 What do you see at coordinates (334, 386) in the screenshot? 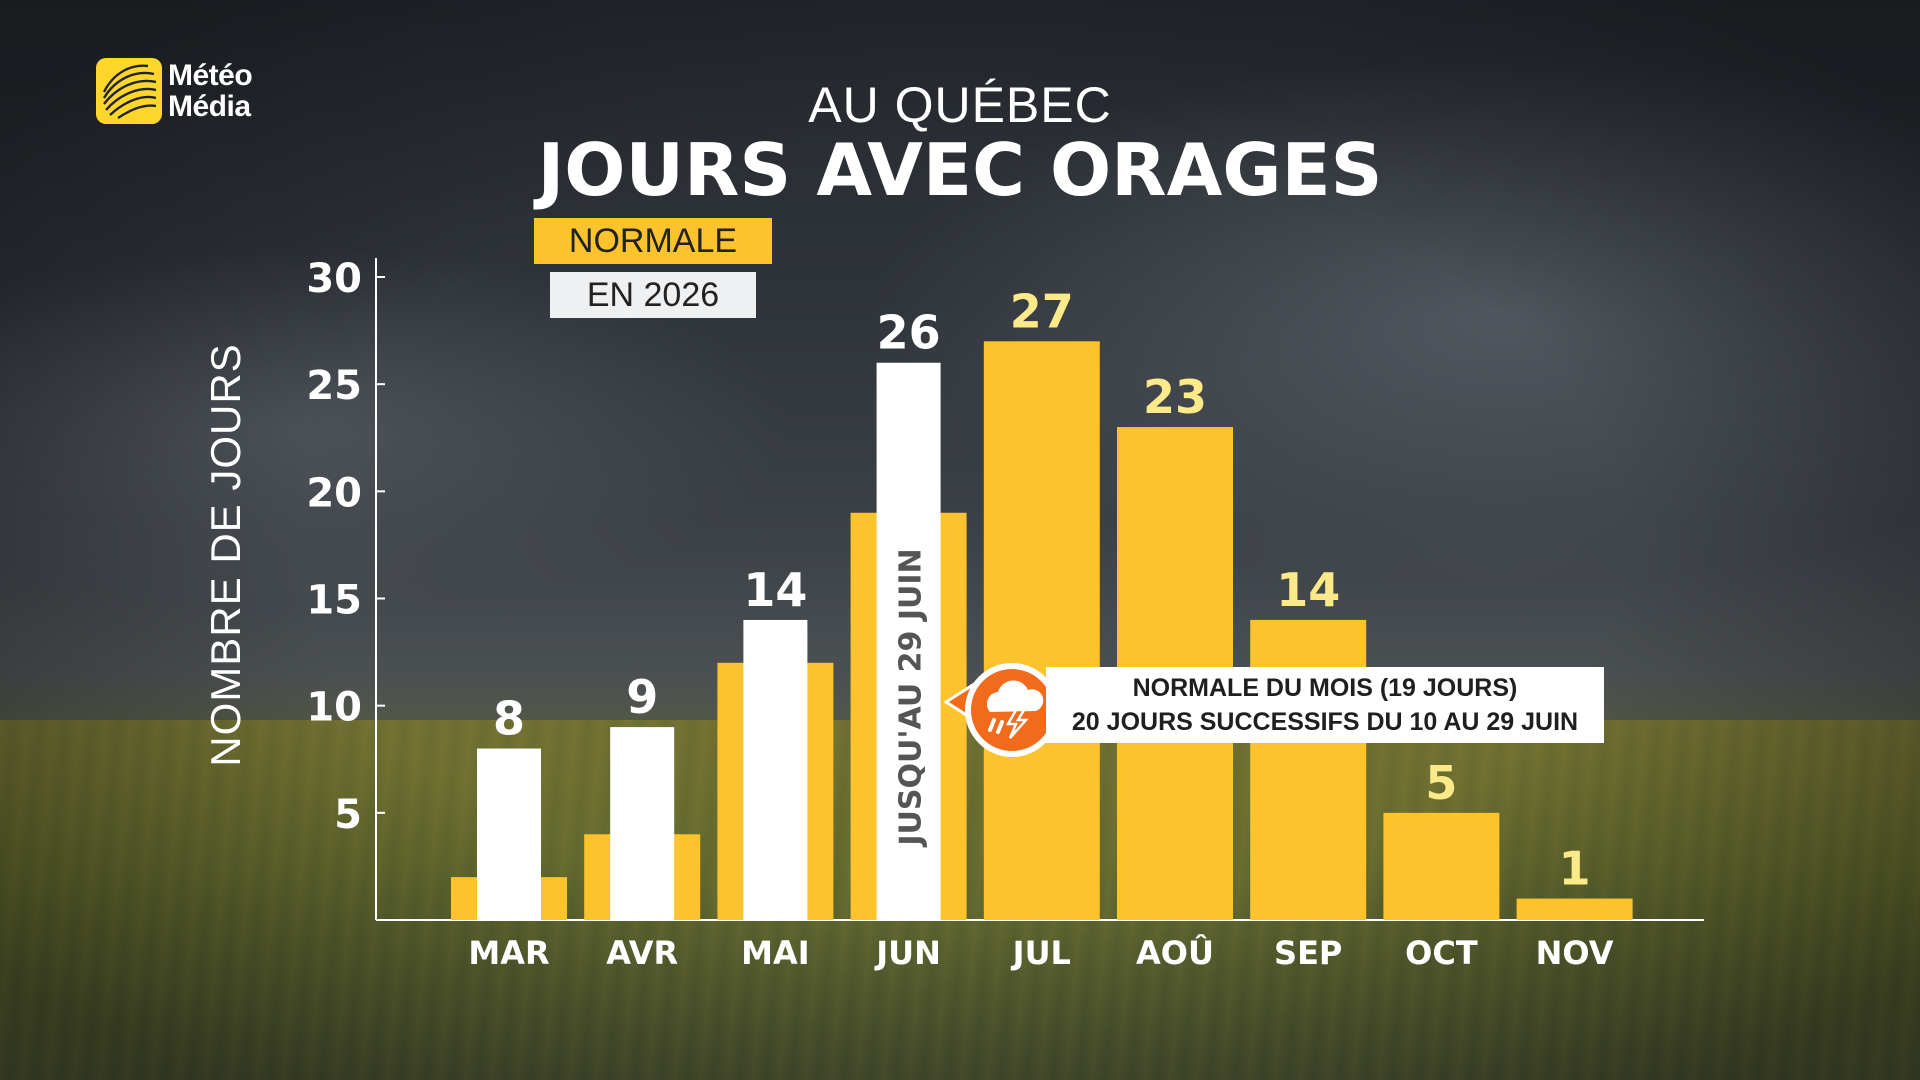
I see `y-tick-label: 25` at bounding box center [334, 386].